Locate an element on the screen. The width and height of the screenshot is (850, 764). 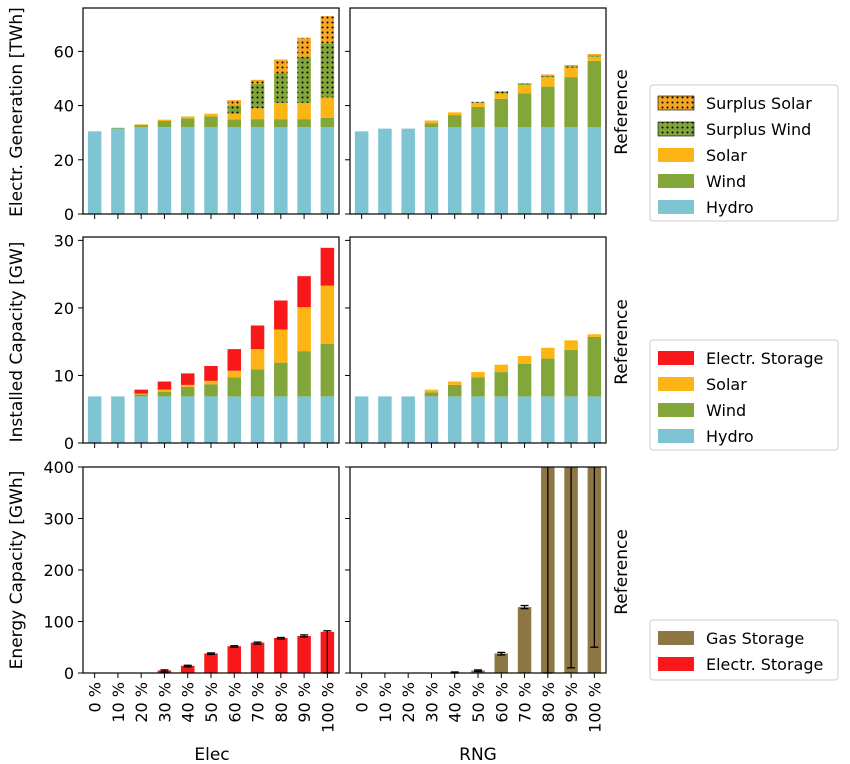
axes-frame-r2-c1 is located at coordinates (478, 570).